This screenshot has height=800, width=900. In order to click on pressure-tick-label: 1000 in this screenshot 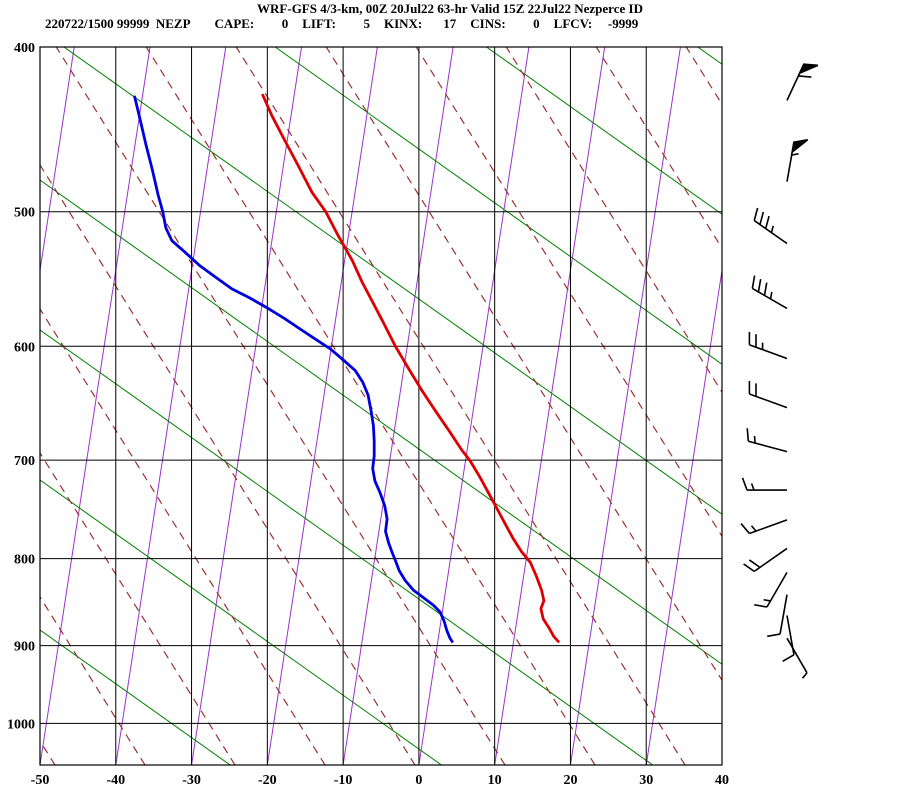, I will do `click(21, 724)`.